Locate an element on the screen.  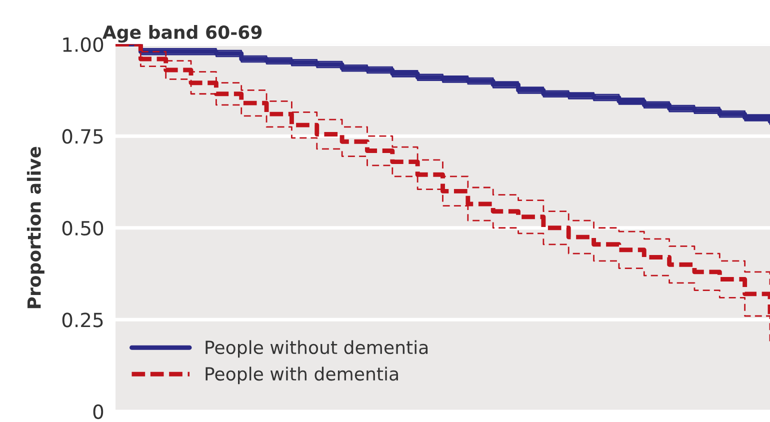
y-tick-label: 0.75 is located at coordinates (82, 136).